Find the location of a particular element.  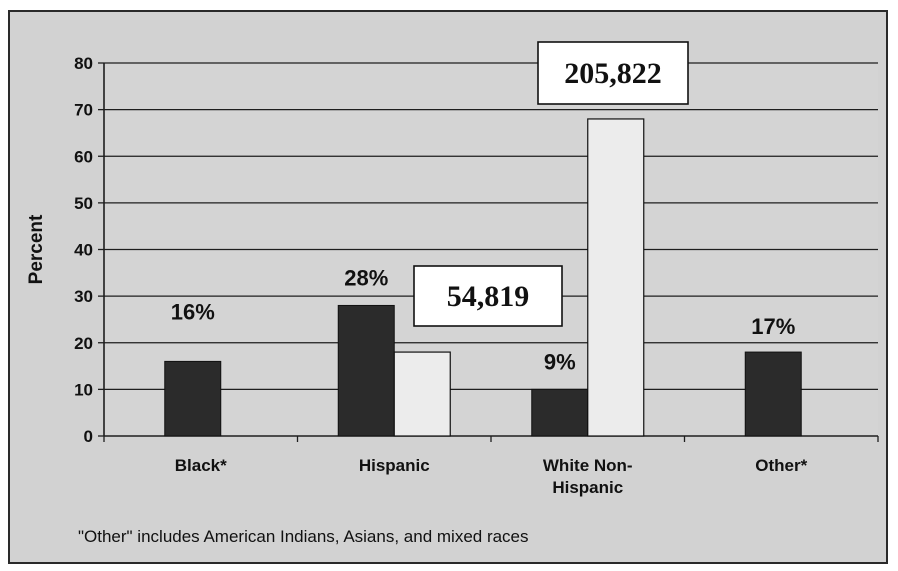

y-tick-label: 80 is located at coordinates (83, 63).